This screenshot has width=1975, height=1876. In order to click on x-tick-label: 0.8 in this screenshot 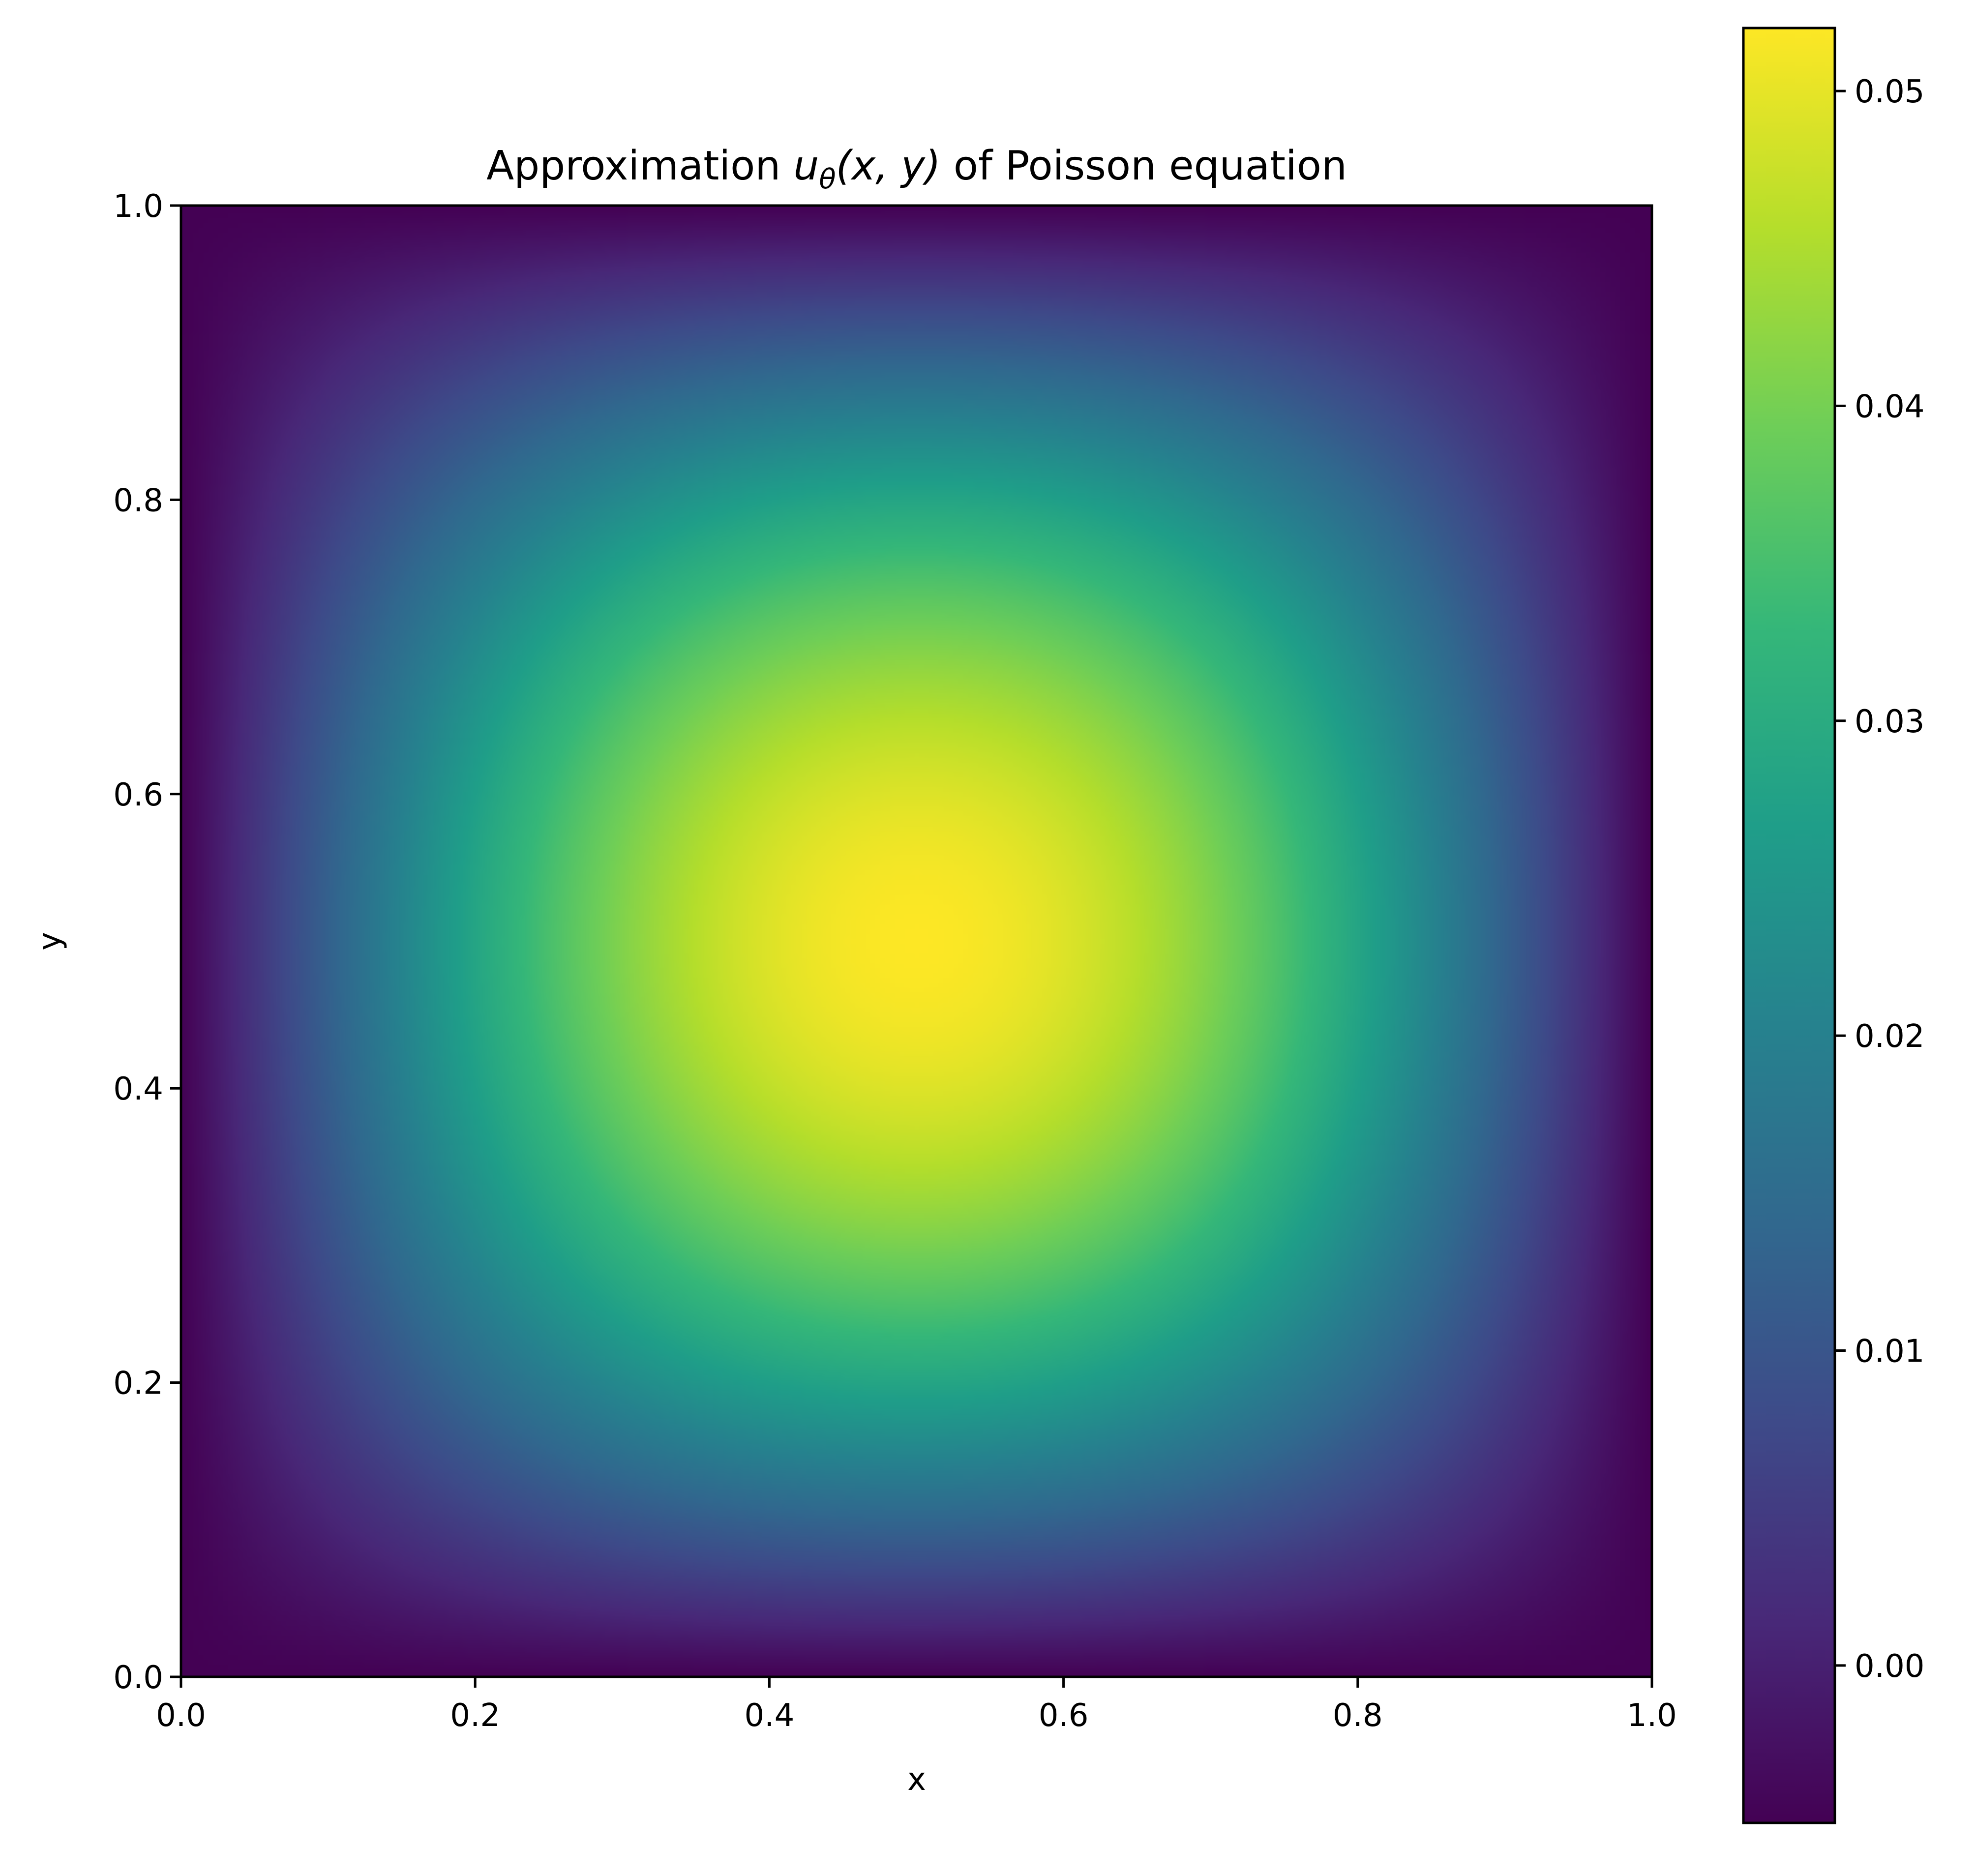, I will do `click(1358, 1716)`.